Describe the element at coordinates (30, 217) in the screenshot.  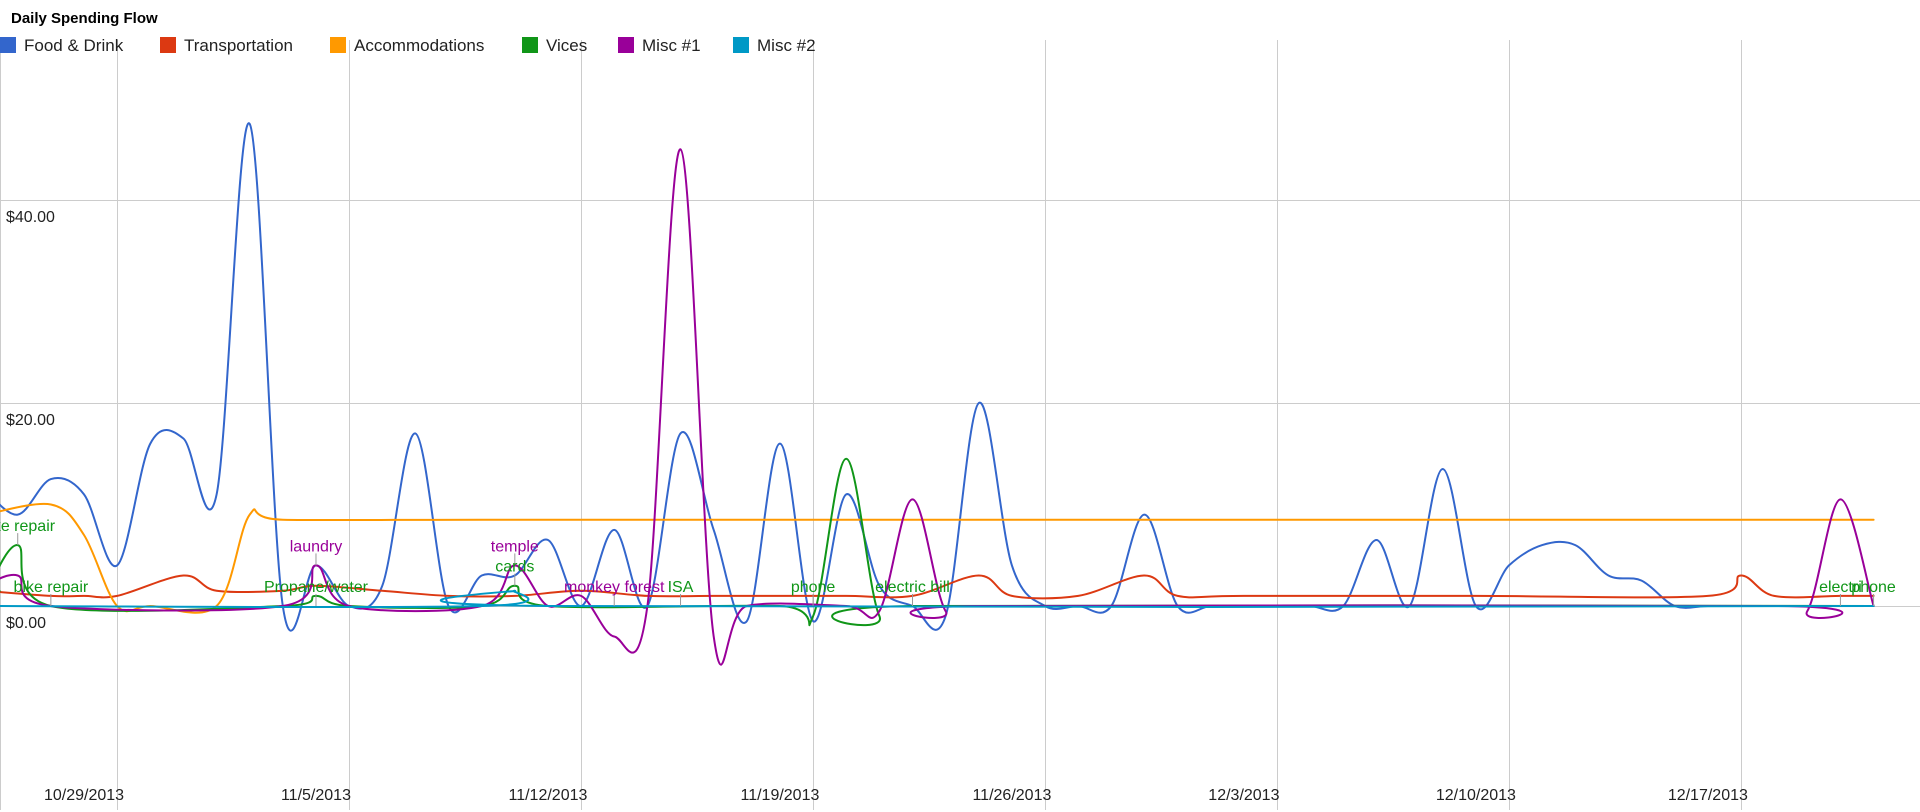
I see `y-tick-label: $40.00` at that location.